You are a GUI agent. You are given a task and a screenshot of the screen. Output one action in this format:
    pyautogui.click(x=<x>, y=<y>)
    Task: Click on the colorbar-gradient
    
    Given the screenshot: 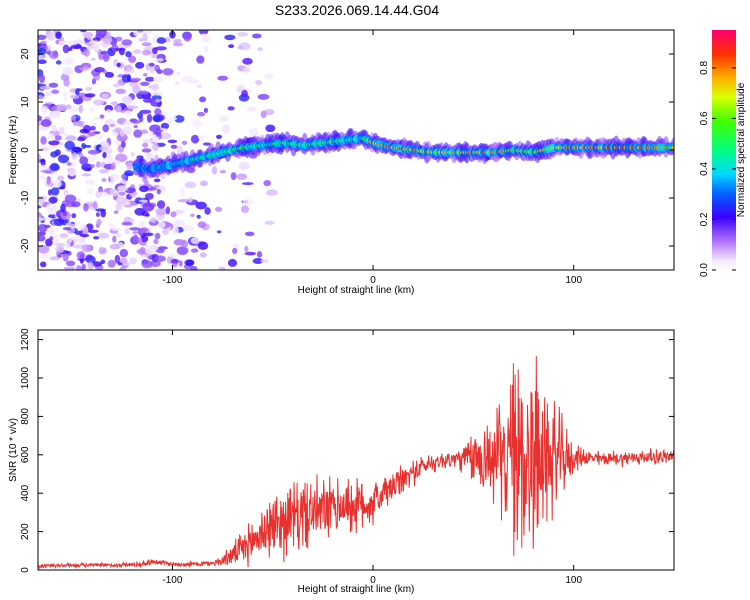 What is the action you would take?
    pyautogui.click(x=724, y=150)
    